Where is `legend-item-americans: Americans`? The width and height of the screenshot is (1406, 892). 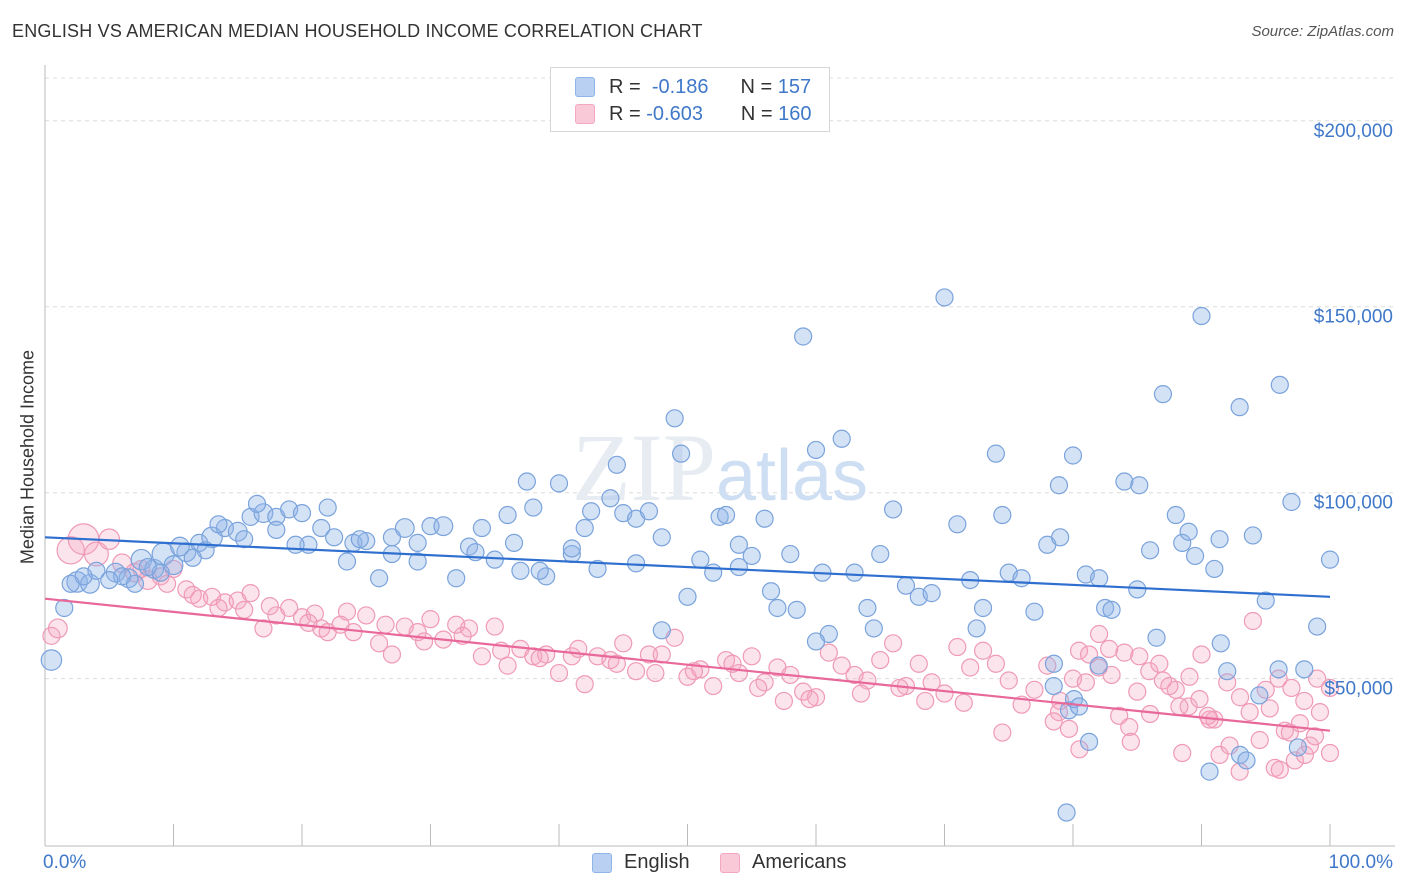 legend-item-americans: Americans is located at coordinates (783, 862).